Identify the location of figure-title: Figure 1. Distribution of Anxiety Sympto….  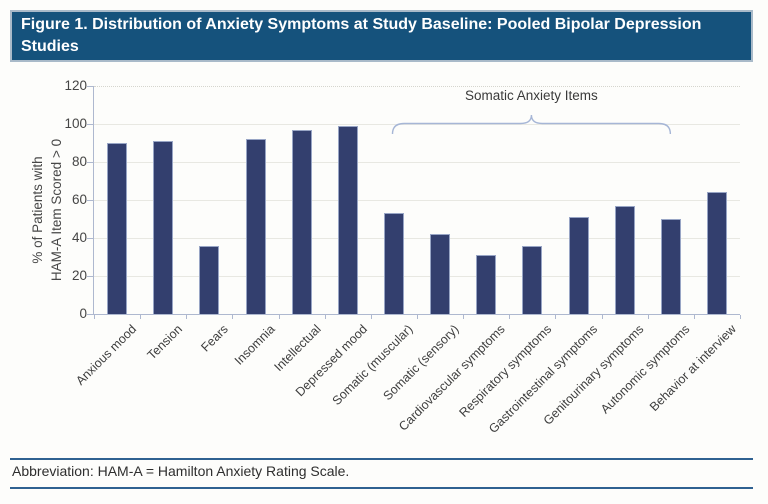
(361, 35).